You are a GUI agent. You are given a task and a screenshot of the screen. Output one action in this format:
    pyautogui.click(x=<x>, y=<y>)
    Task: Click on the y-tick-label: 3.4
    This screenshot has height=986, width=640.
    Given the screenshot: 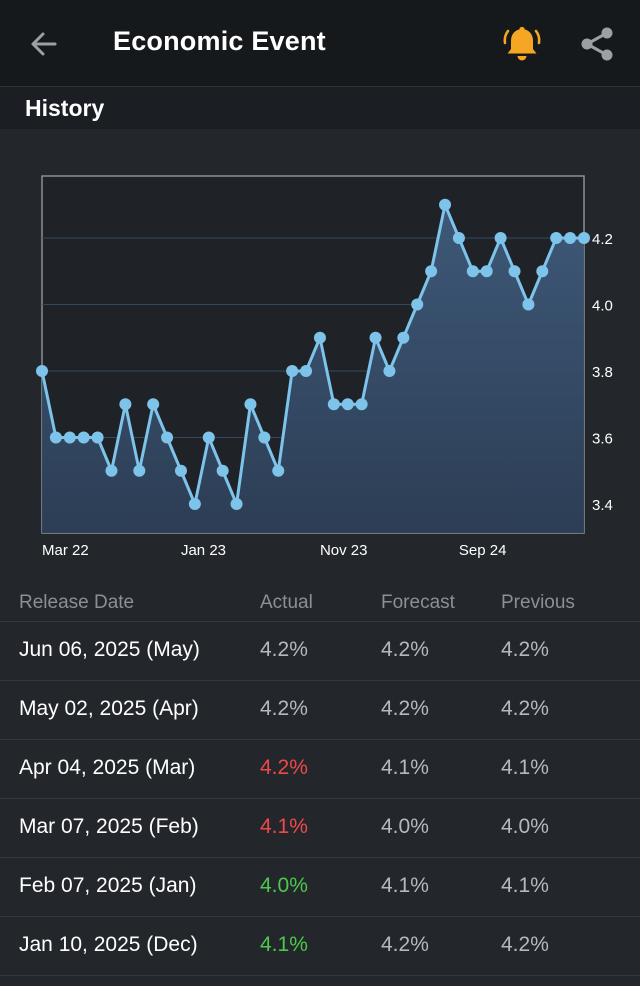 What is the action you would take?
    pyautogui.click(x=602, y=505)
    